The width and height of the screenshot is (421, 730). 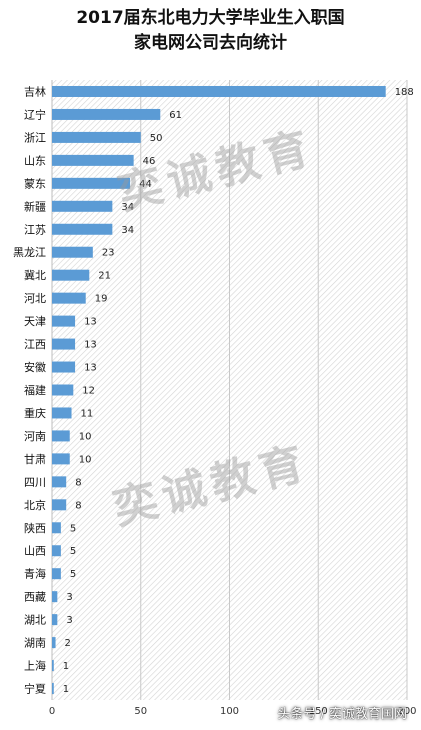 What do you see at coordinates (35, 505) in the screenshot?
I see `category-label: 北京` at bounding box center [35, 505].